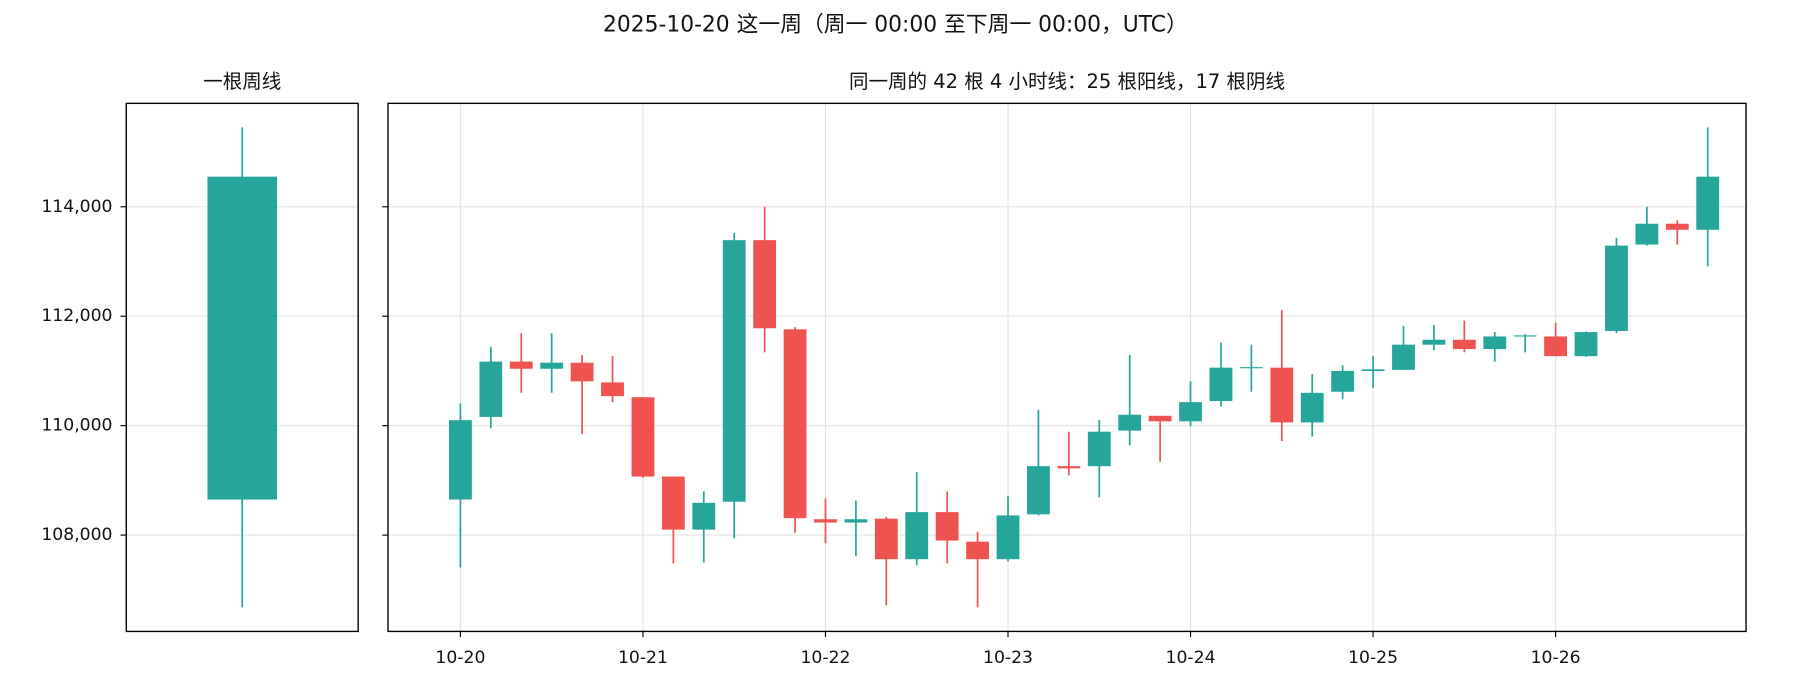 Image resolution: width=1800 pixels, height=690 pixels. Describe the element at coordinates (825, 658) in the screenshot. I see `x-tick-label: 10-22` at that location.